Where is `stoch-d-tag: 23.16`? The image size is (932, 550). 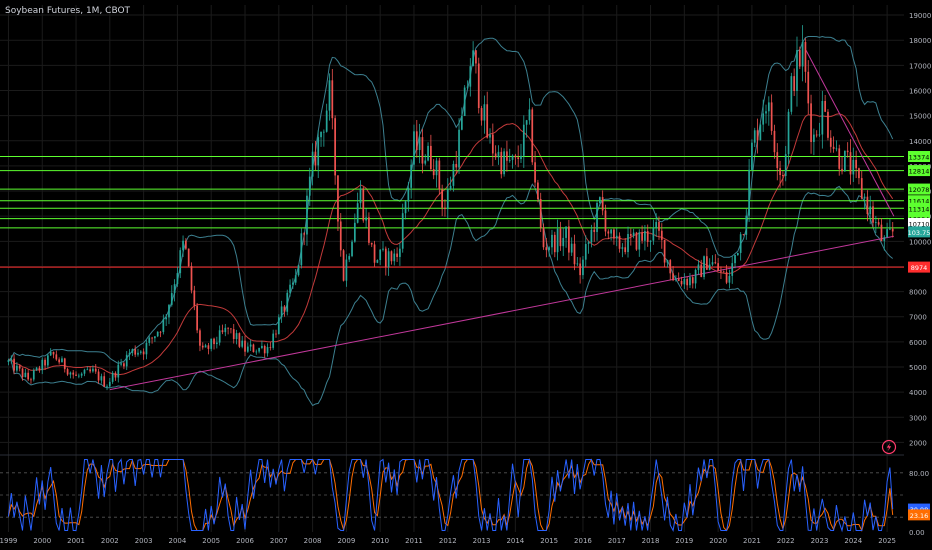
stoch-d-tag: 23.16 is located at coordinates (919, 516).